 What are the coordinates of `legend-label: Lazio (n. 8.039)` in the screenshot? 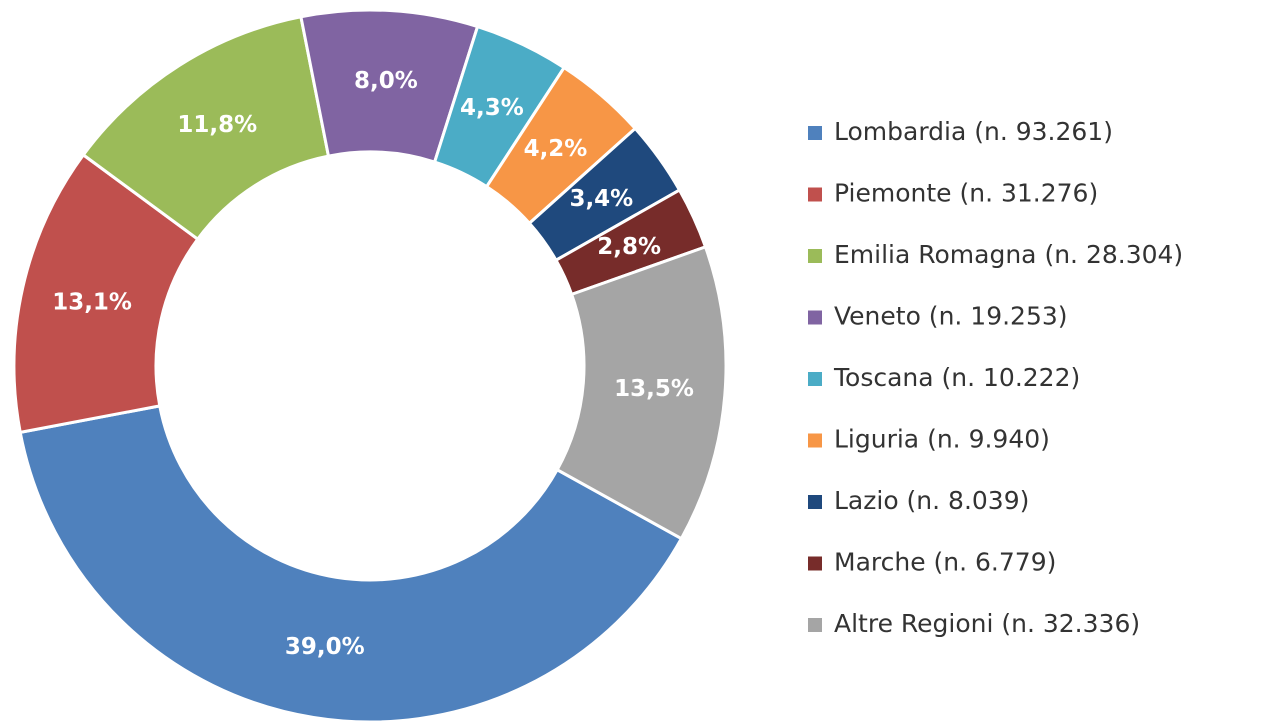 It's located at (931, 500).